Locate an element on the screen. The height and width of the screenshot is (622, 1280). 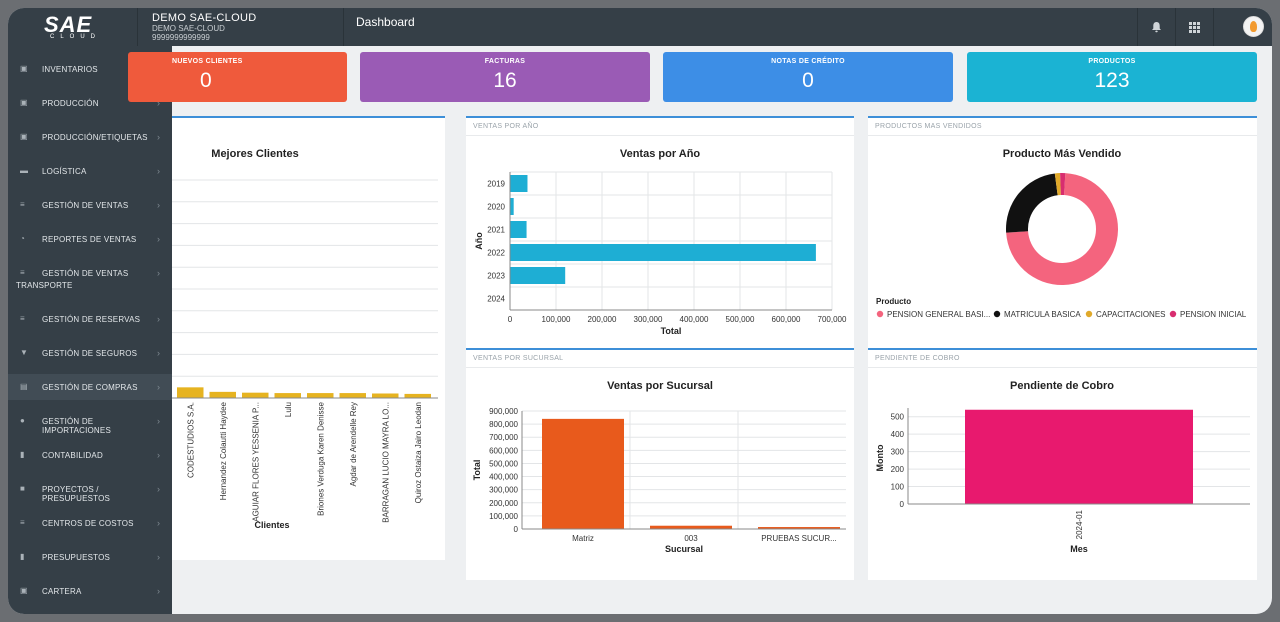
logo-subtext: CLOUD is located at coordinates (76, 37).